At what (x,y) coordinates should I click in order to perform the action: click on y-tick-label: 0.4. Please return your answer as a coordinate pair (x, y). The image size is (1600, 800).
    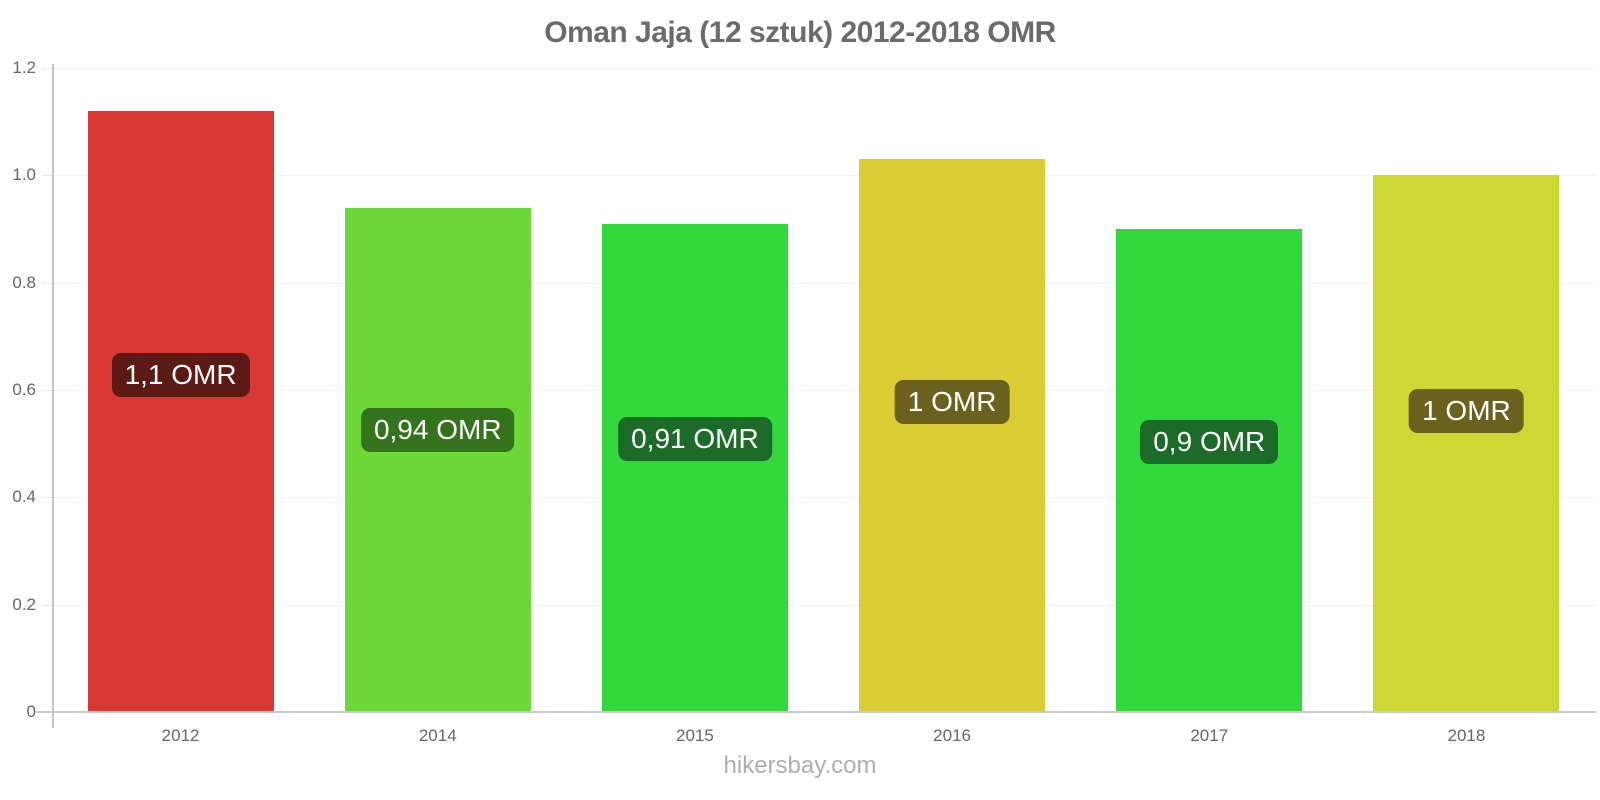
    Looking at the image, I should click on (24, 497).